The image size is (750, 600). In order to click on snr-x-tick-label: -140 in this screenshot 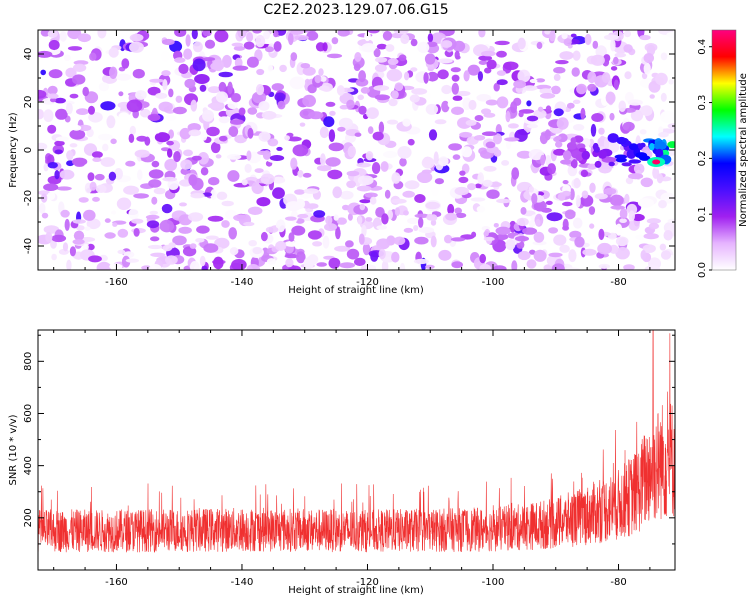, I will do `click(242, 582)`.